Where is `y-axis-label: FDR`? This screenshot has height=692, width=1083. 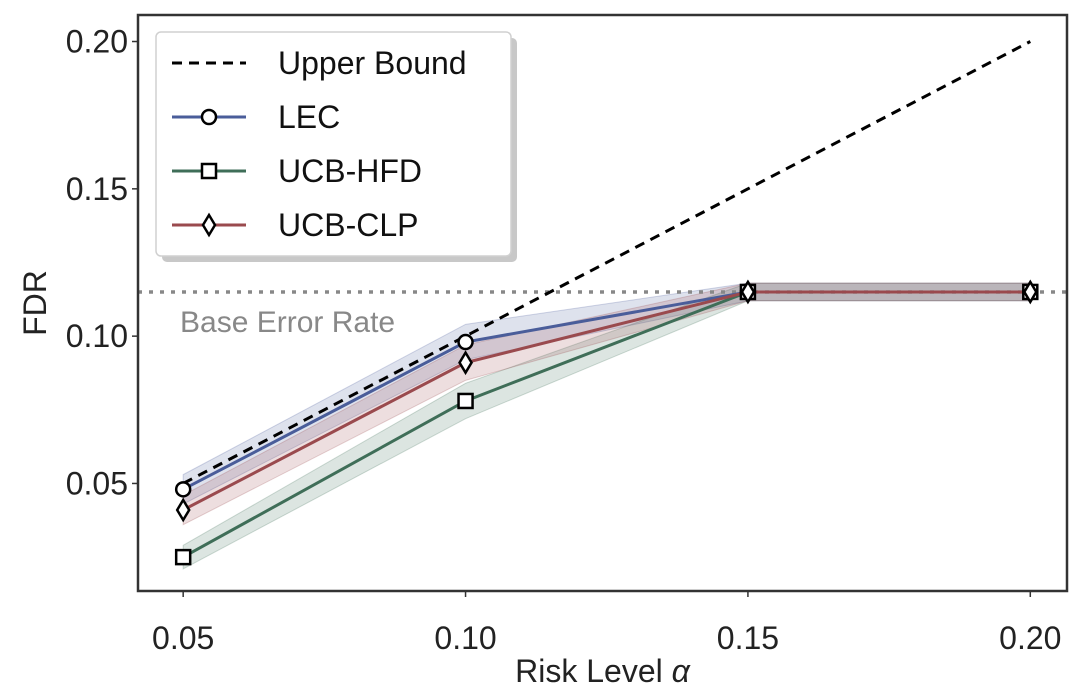 y-axis-label: FDR is located at coordinates (35, 303).